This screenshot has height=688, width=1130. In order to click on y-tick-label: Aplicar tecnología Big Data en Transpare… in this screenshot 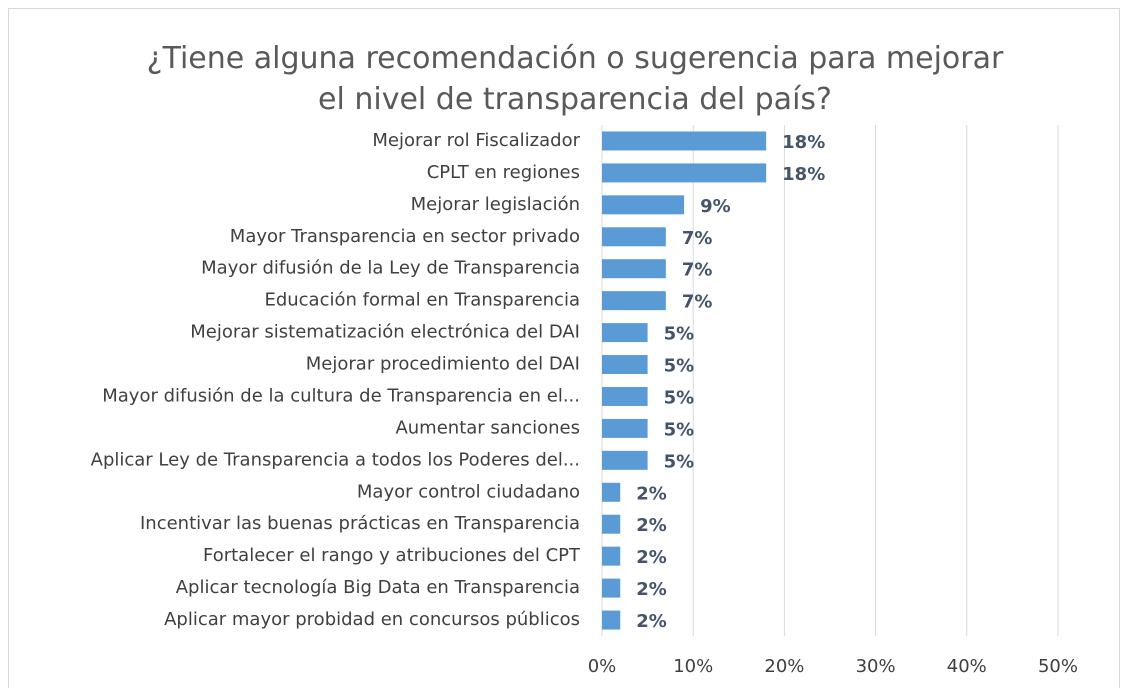, I will do `click(378, 587)`.